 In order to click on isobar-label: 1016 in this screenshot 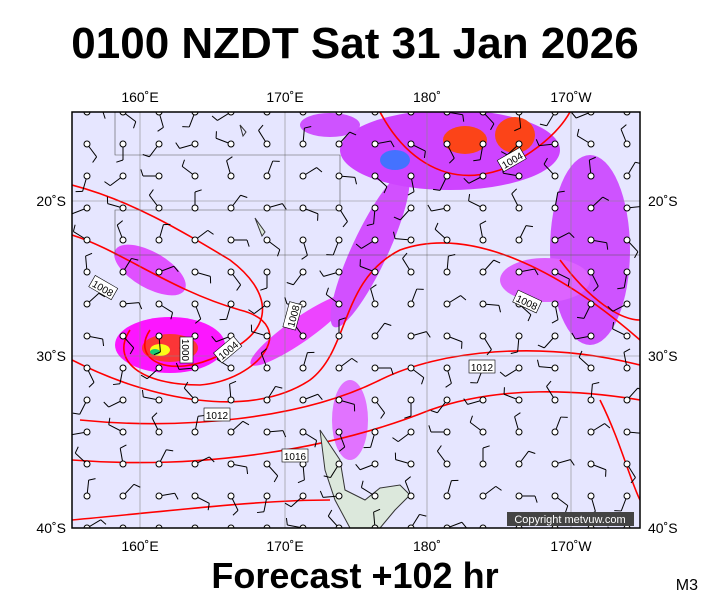, I will do `click(295, 455)`.